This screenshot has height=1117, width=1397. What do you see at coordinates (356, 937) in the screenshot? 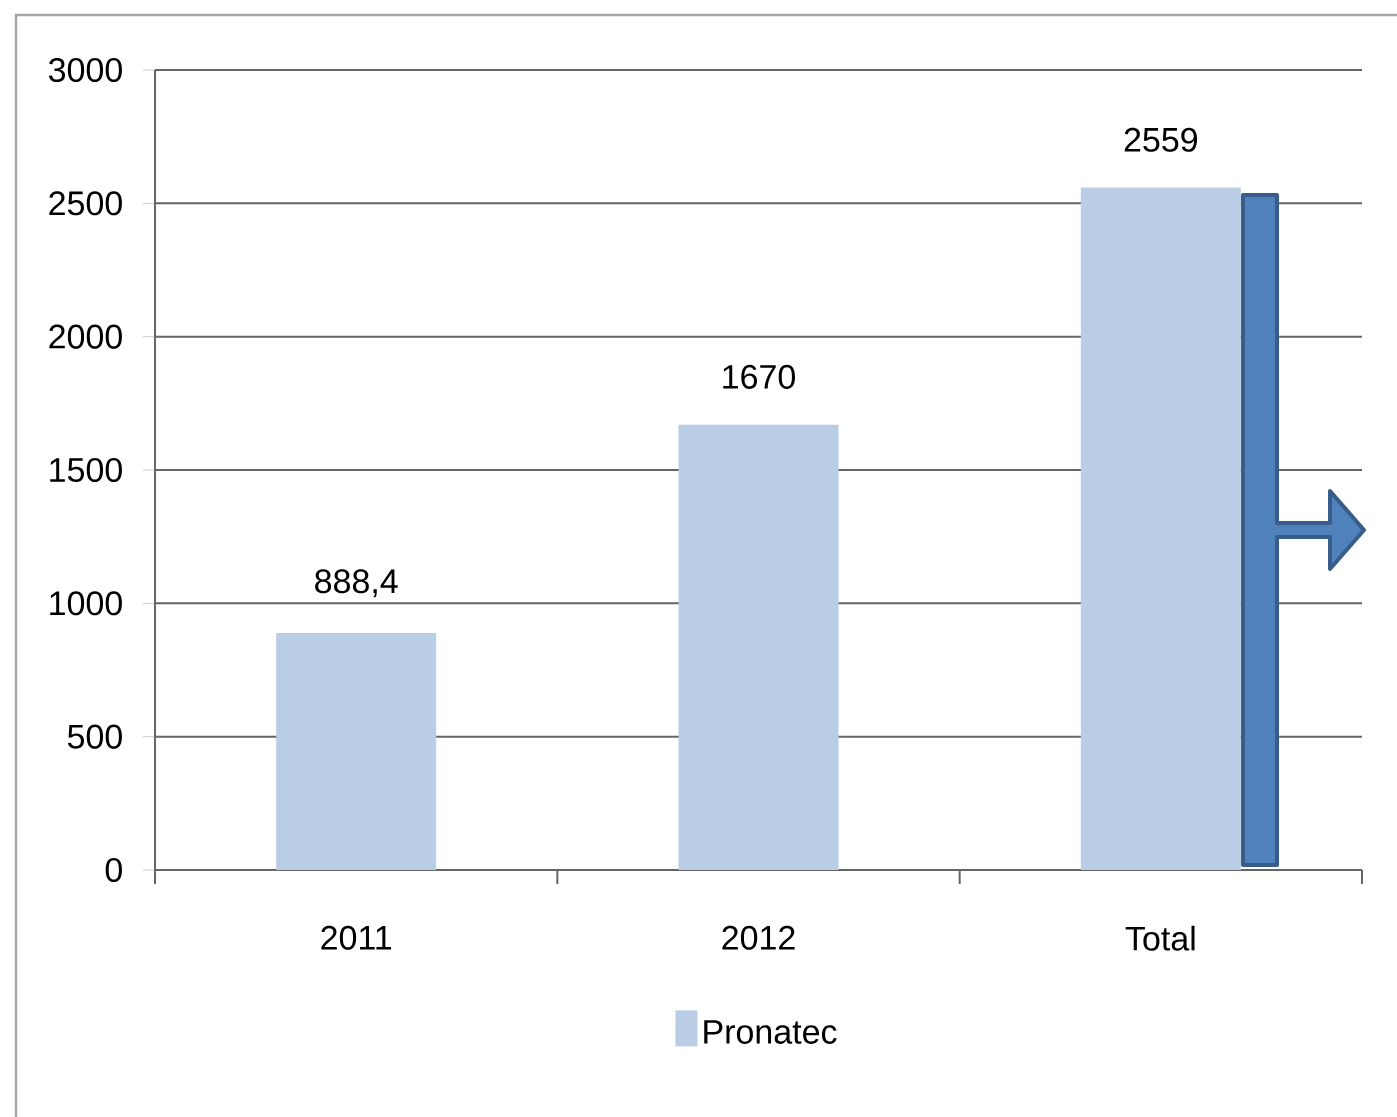
I see `x-tick-label: 2011` at bounding box center [356, 937].